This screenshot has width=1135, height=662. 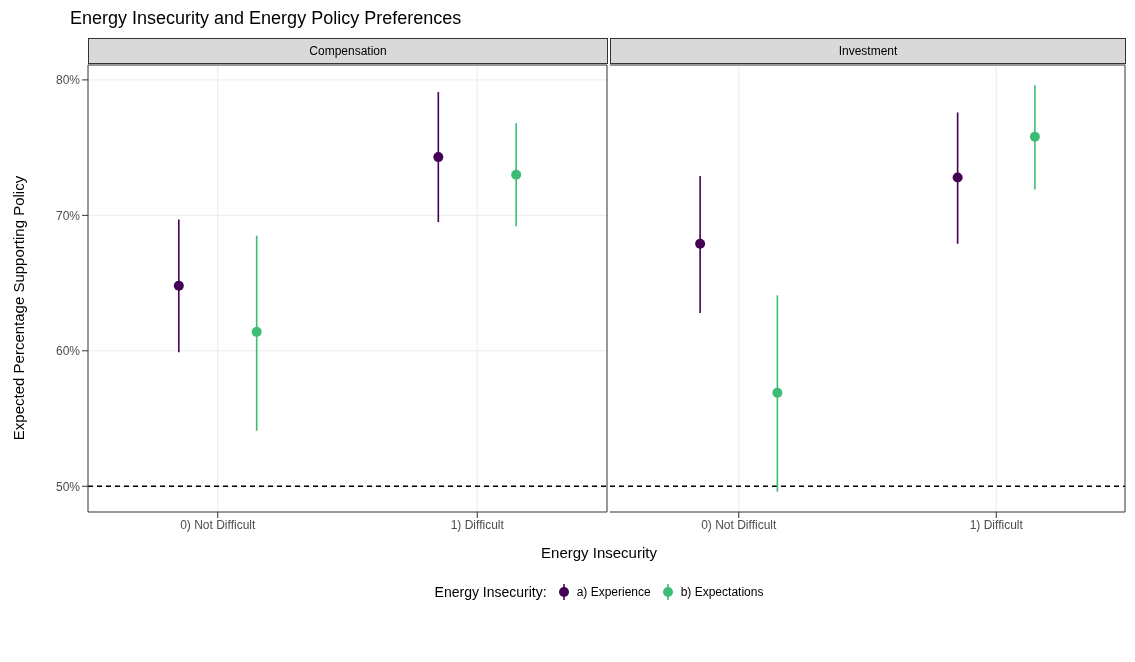 What do you see at coordinates (613, 592) in the screenshot?
I see `legend-label: a) Experience` at bounding box center [613, 592].